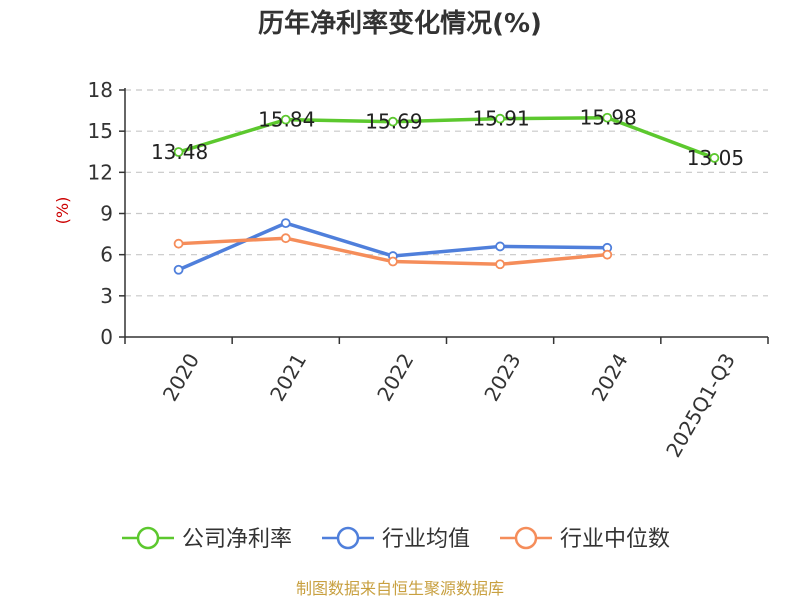 Image resolution: width=800 pixels, height=600 pixels. I want to click on data-label: 15.69, so click(393, 122).